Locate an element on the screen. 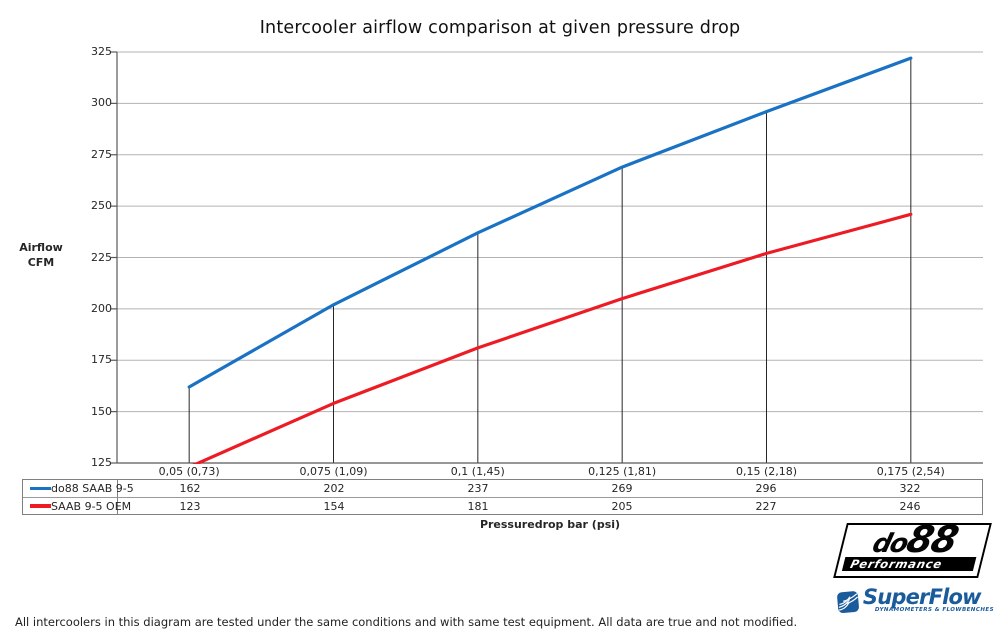 This screenshot has width=1000, height=643. x-category-label: 0,15 (2,18) is located at coordinates (766, 471).